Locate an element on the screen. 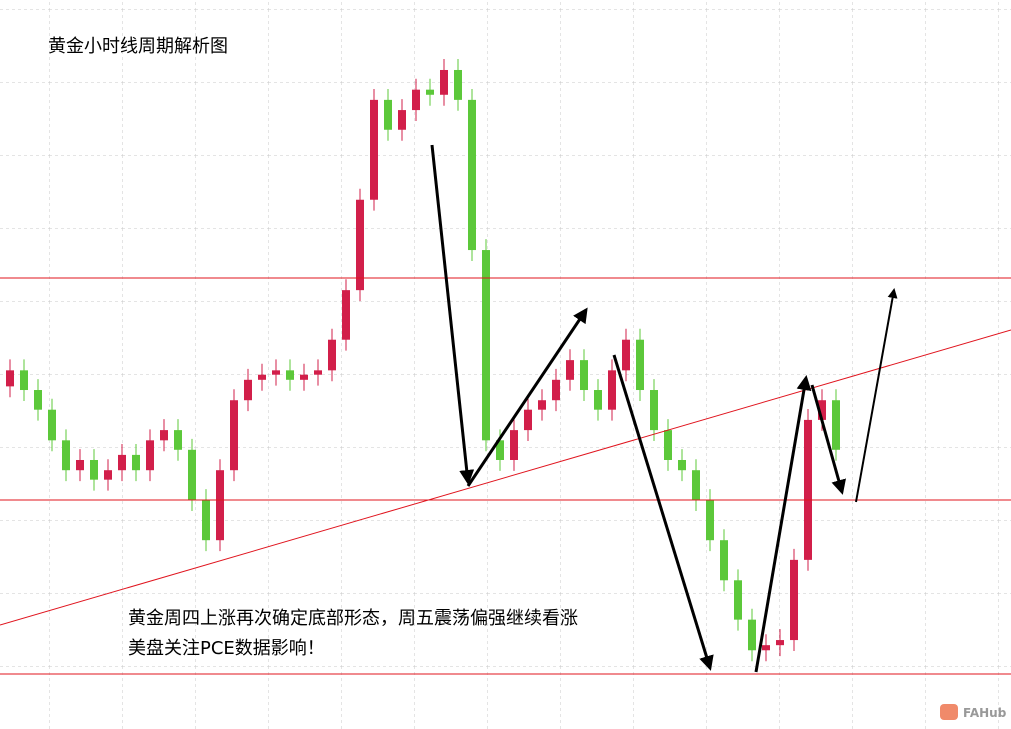 The height and width of the screenshot is (729, 1011). watermark: FAHub is located at coordinates (985, 713).